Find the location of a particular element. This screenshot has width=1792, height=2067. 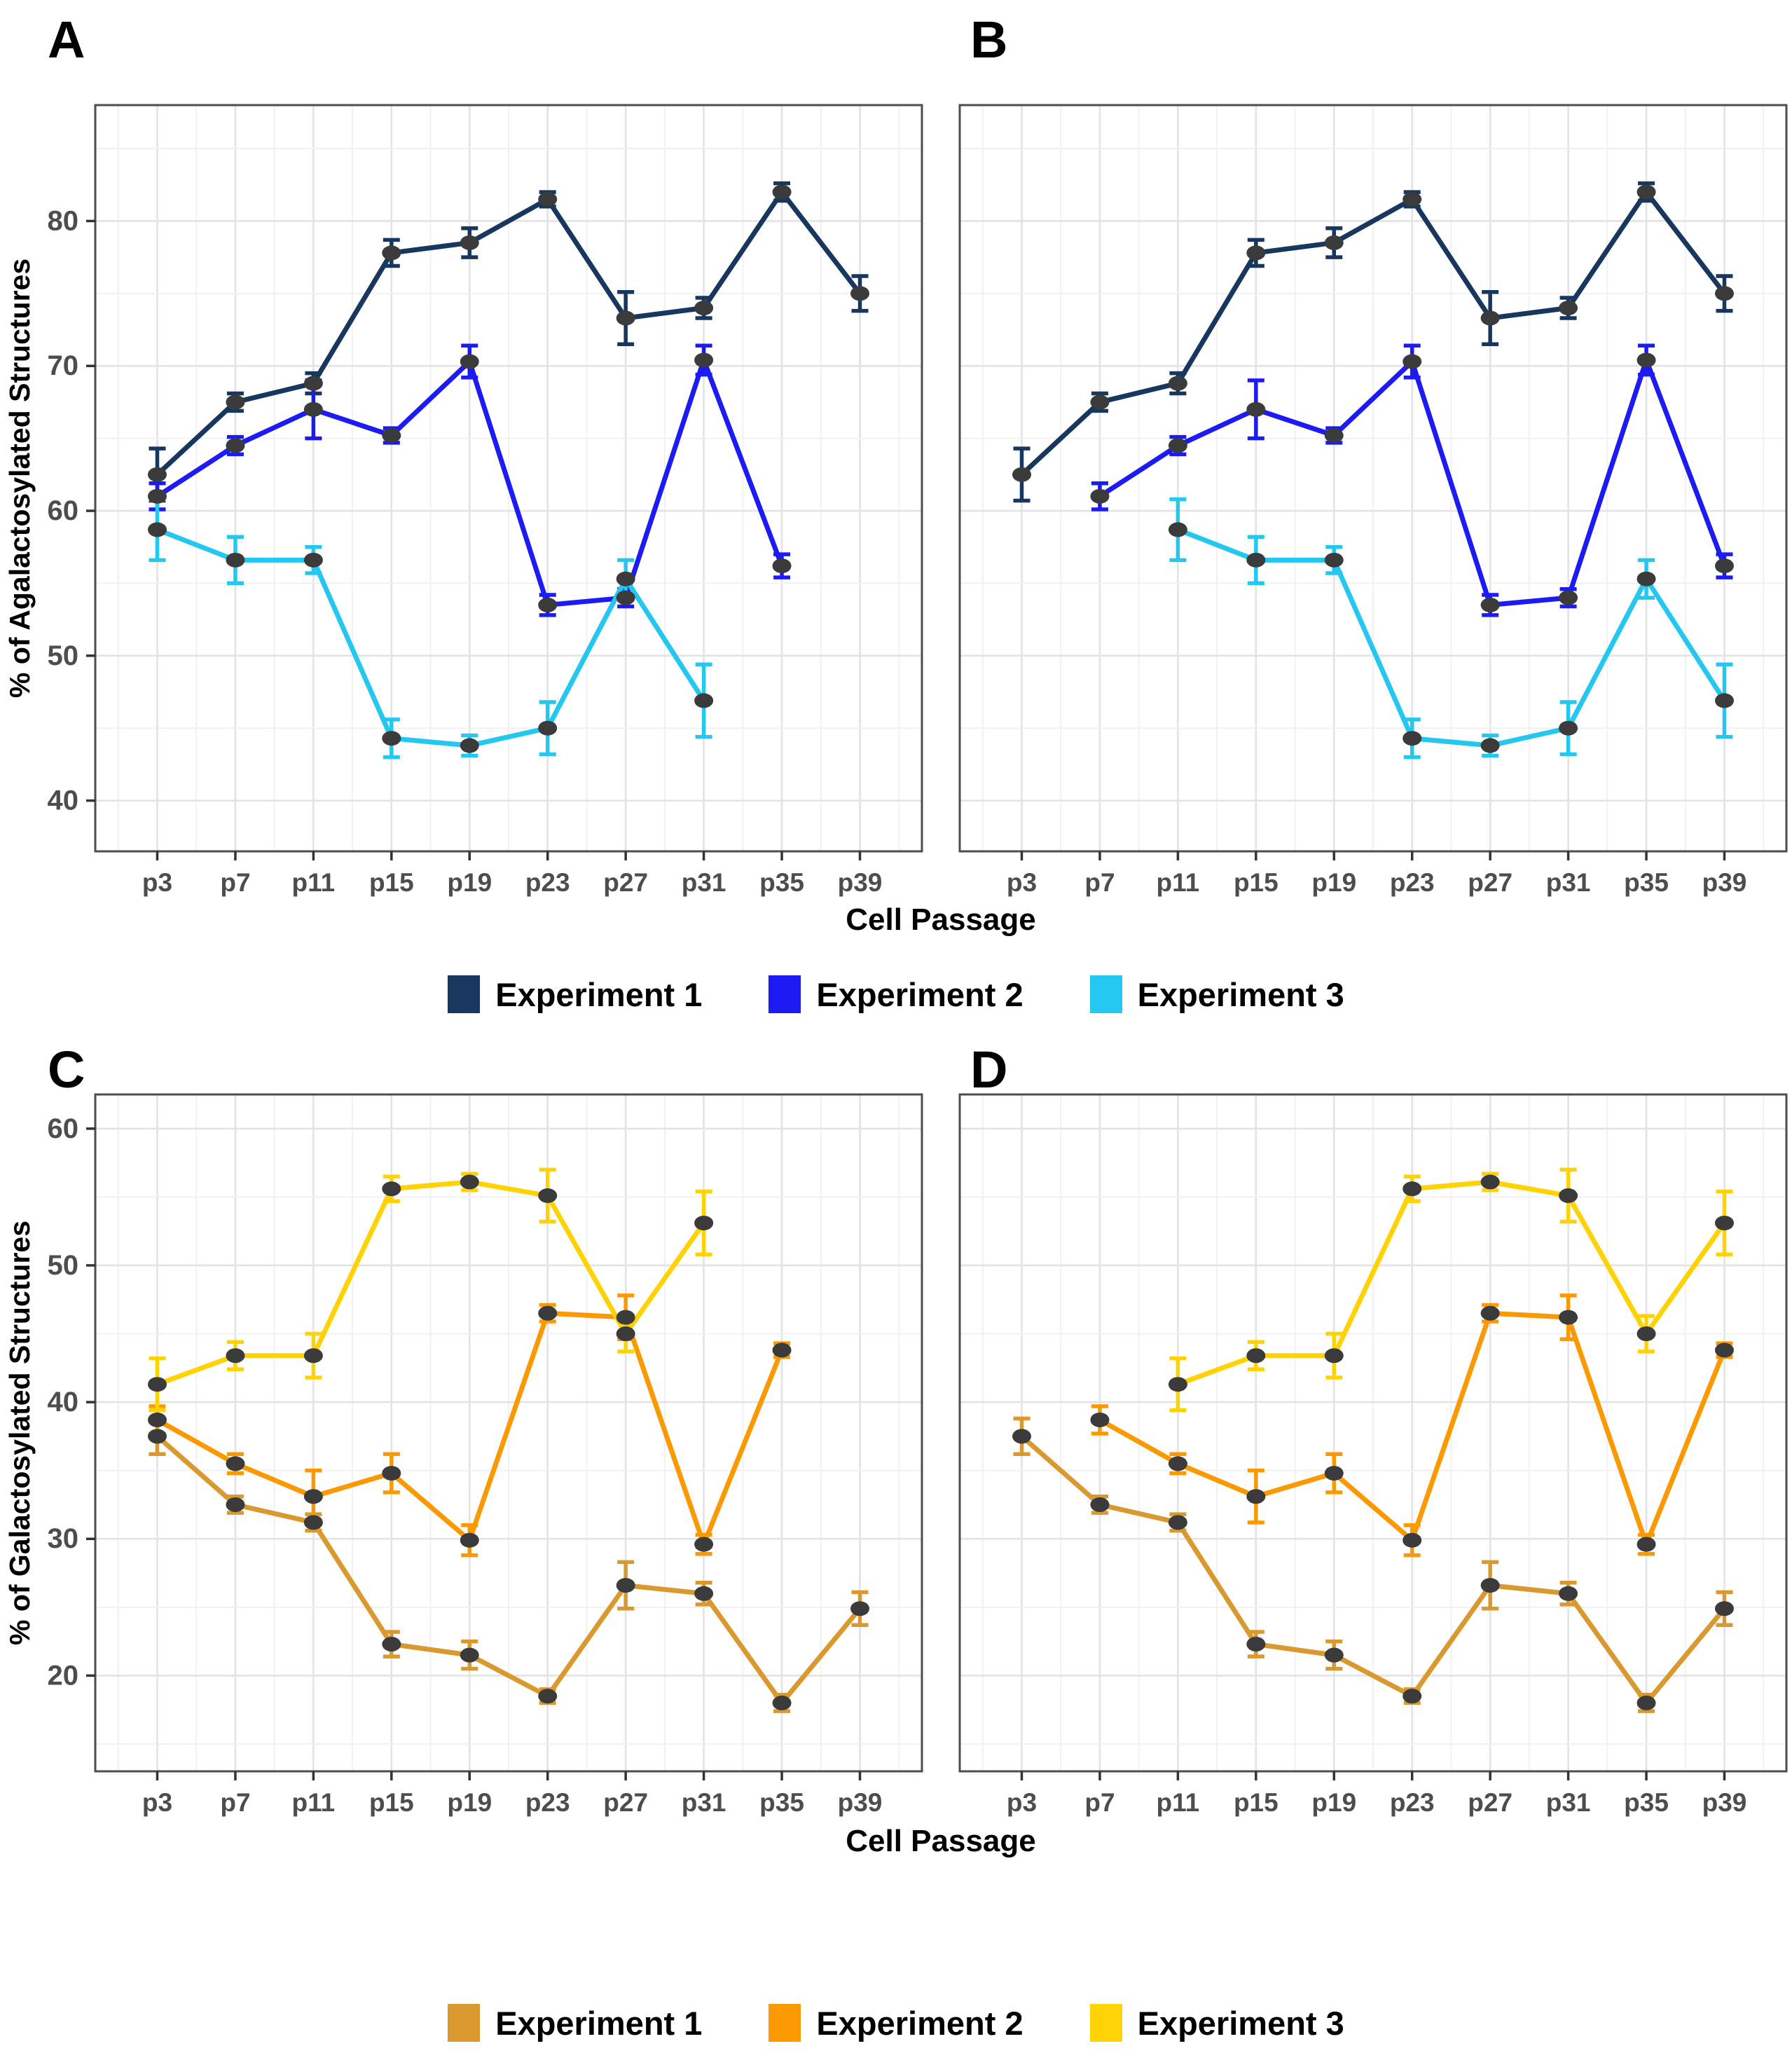

panel-A-x-axis: p3 p7 p11 p15 p19 p23 p27 p31 p35 p39 is located at coordinates (512, 874).